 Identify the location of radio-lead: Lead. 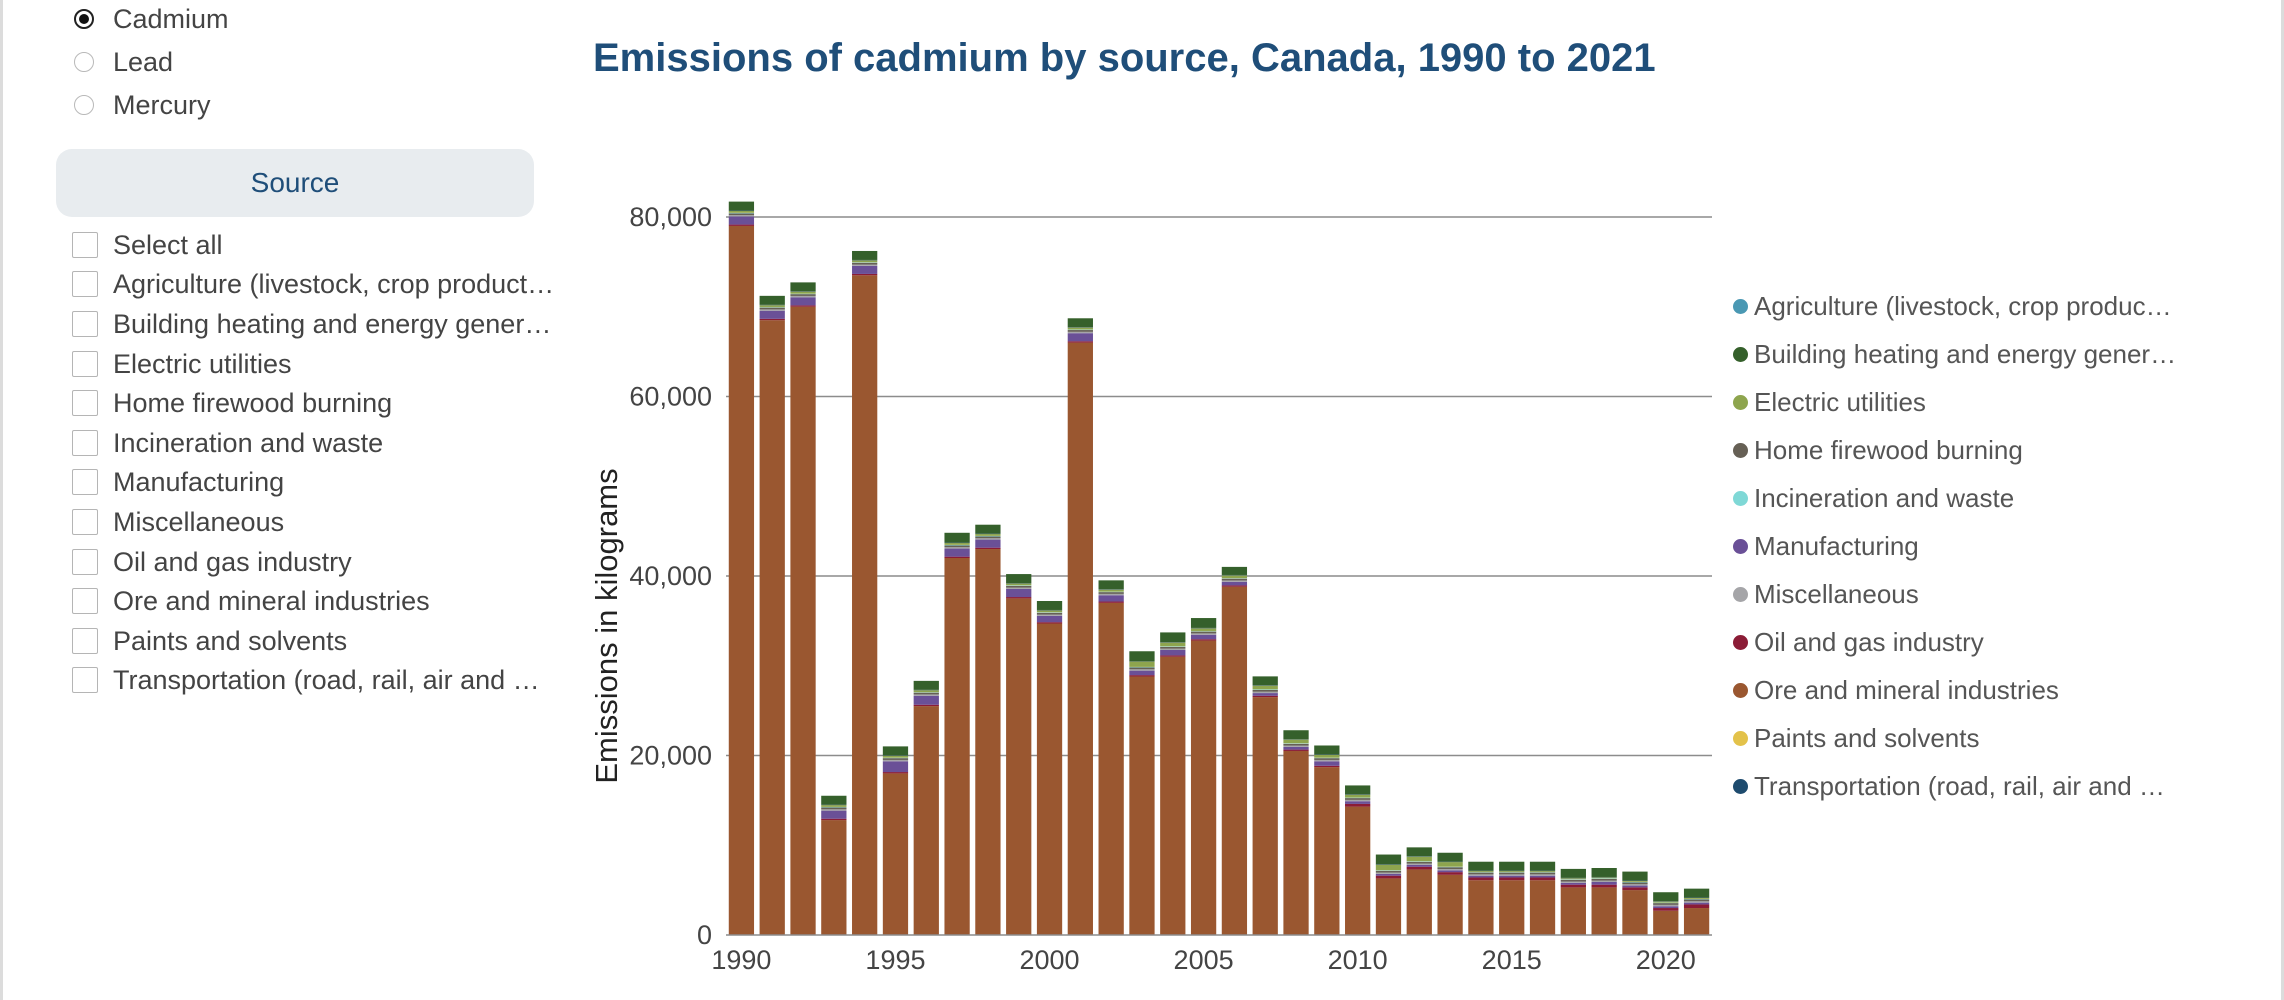
(123, 62).